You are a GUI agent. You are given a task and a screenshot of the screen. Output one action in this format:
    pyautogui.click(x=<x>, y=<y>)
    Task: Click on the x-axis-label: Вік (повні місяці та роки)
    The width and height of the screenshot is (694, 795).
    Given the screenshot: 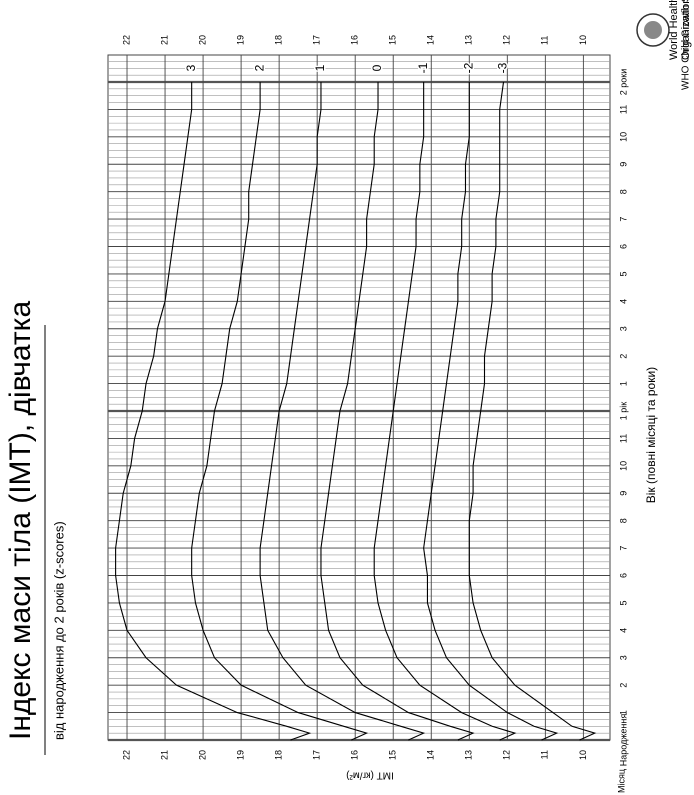 What is the action you would take?
    pyautogui.click(x=651, y=435)
    